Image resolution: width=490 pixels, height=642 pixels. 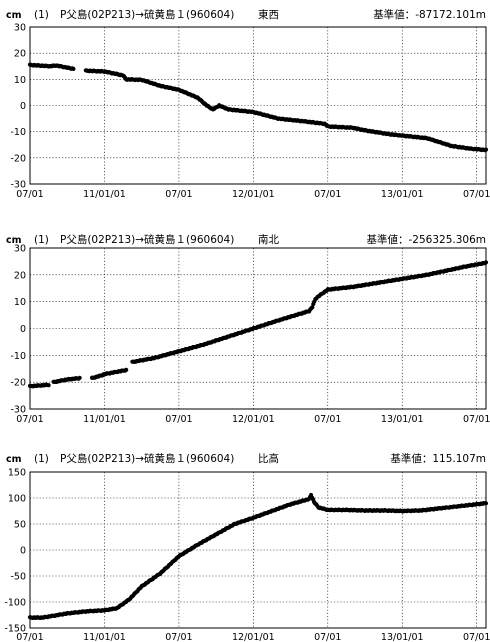 I want to click on reference-value: 基準値：-87172.101m, so click(x=429, y=14).